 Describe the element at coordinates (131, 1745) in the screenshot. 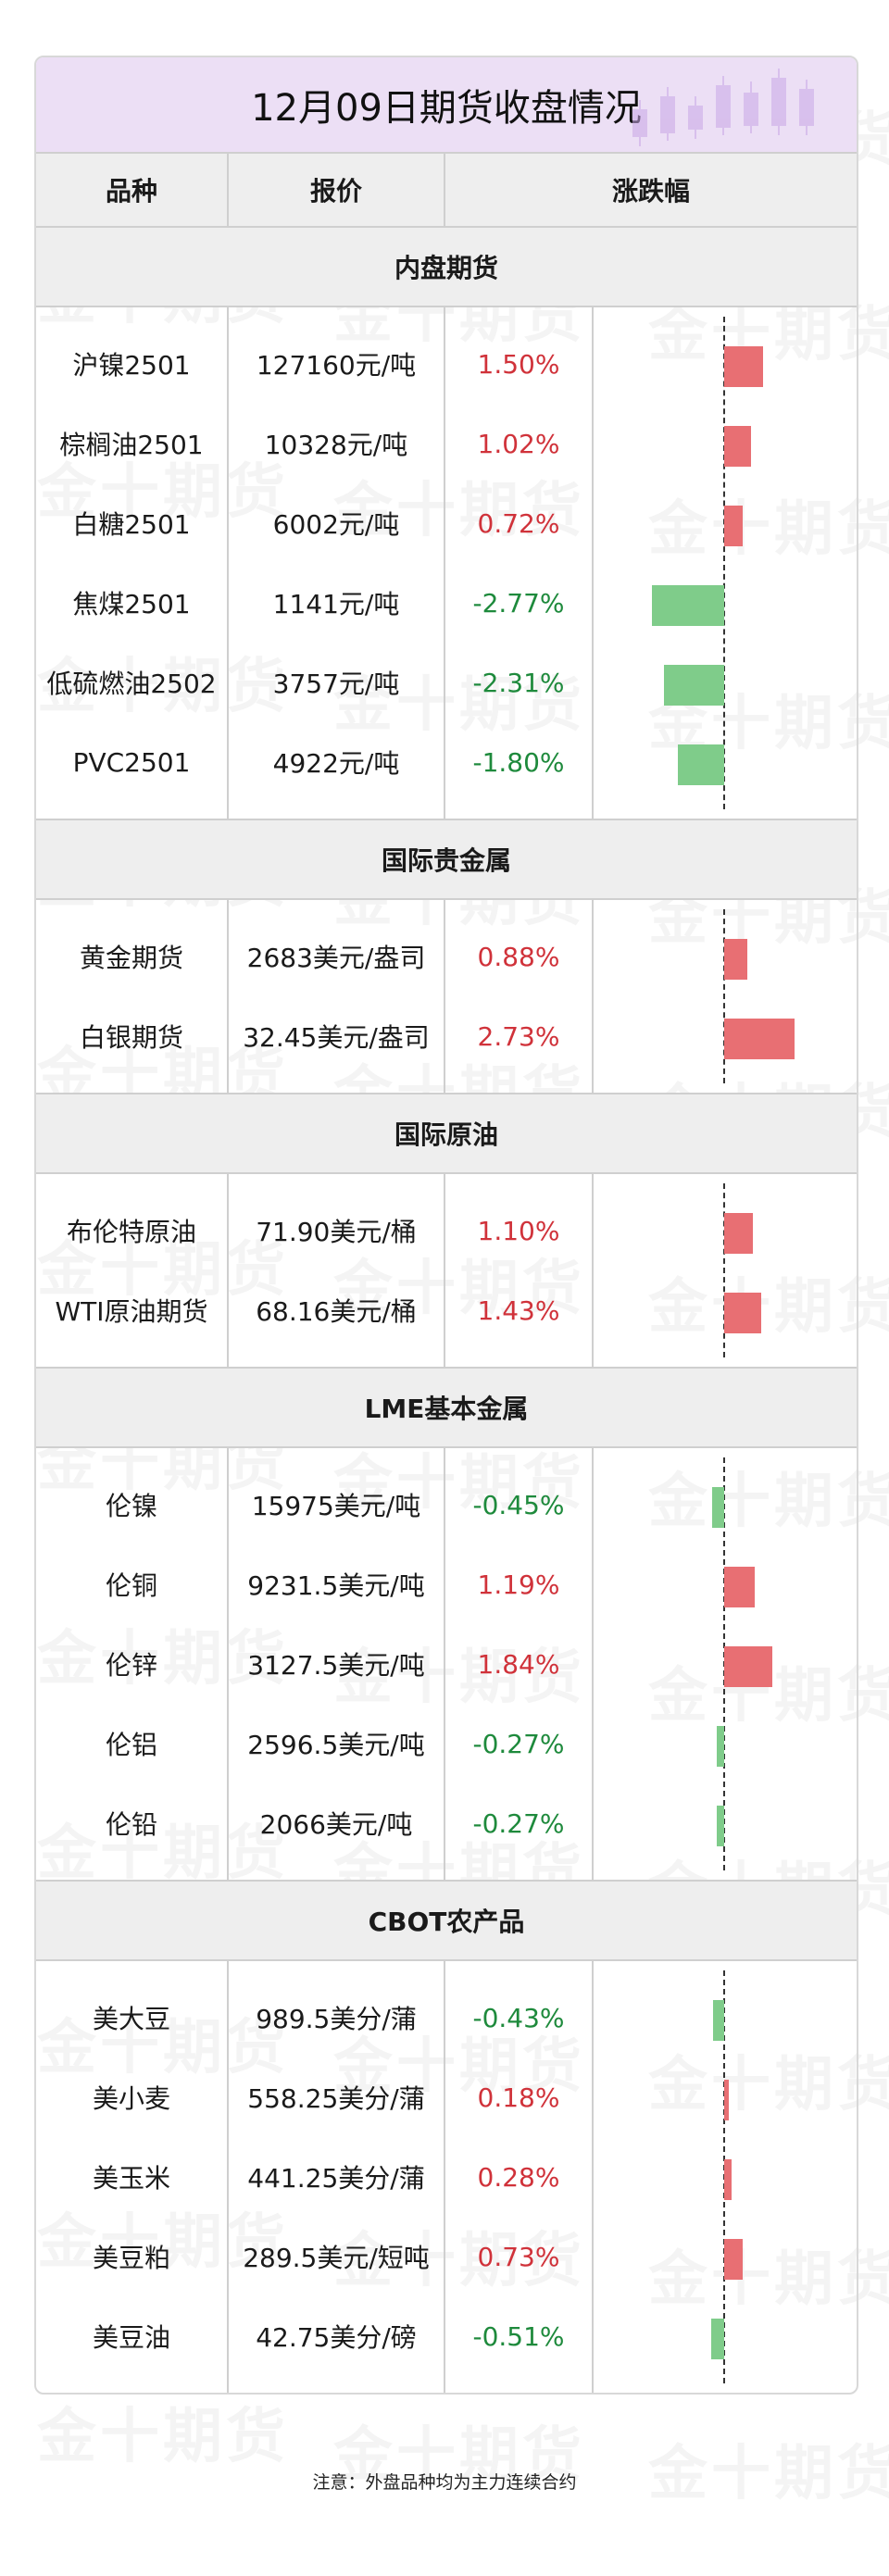

I see `row-name: 伦铝` at that location.